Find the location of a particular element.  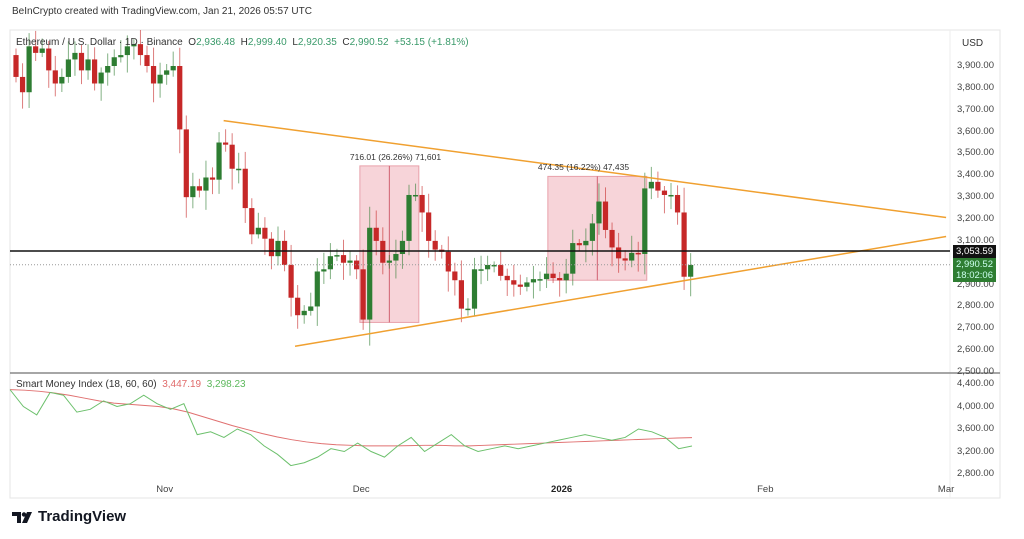

open-value: 2,936.48 is located at coordinates (216, 42).